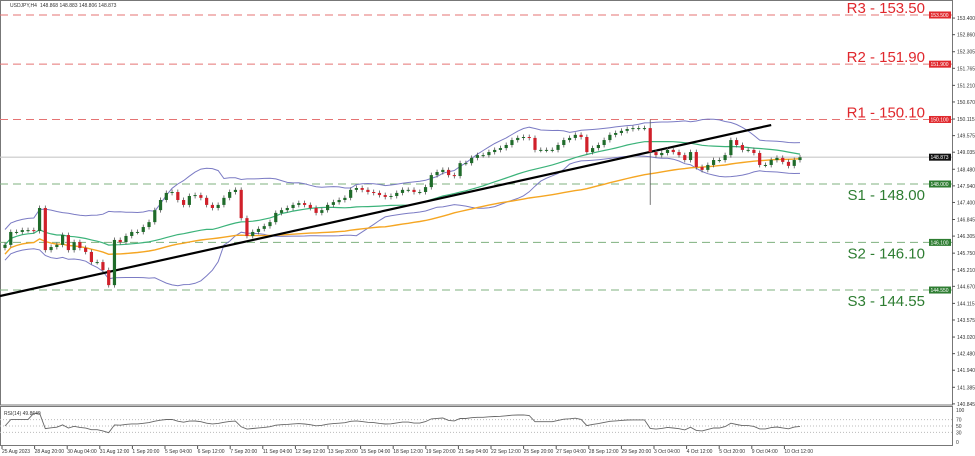  I want to click on level-tag-s2, so click(940, 242).